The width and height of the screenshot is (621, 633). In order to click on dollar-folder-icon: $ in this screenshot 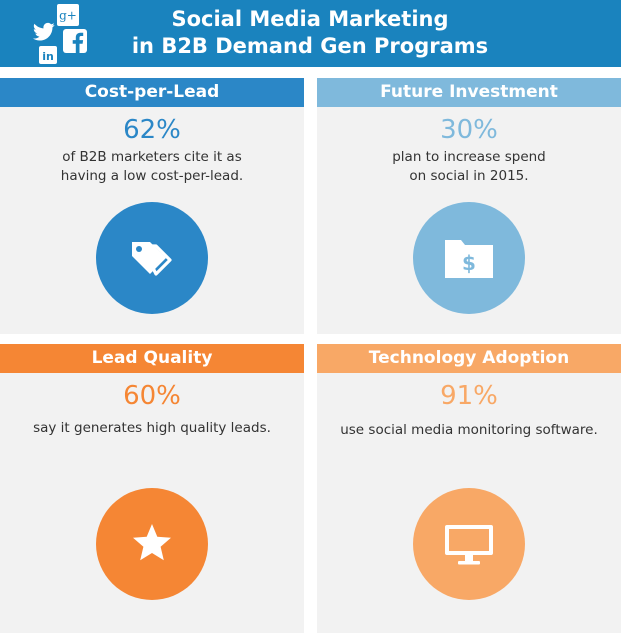, I will do `click(469, 258)`.